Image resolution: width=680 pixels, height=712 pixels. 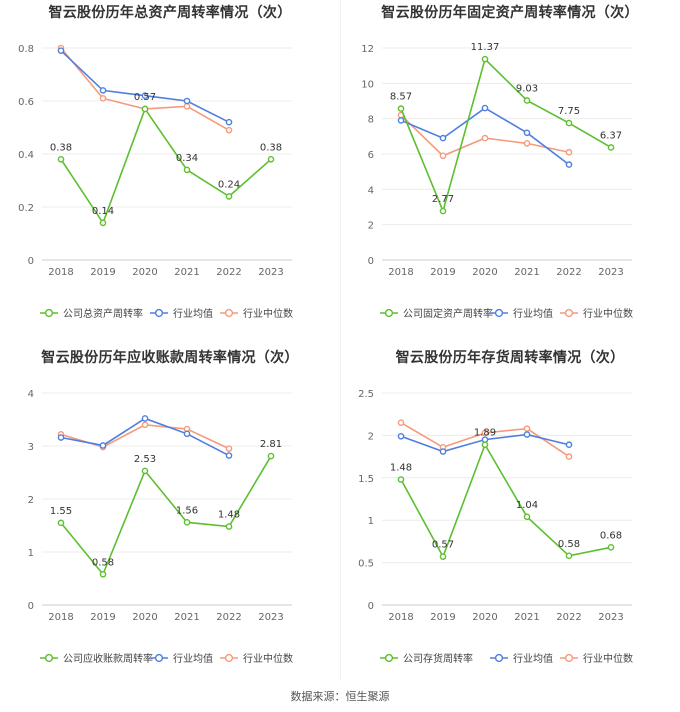 I want to click on data-label: 6.37, so click(x=611, y=135).